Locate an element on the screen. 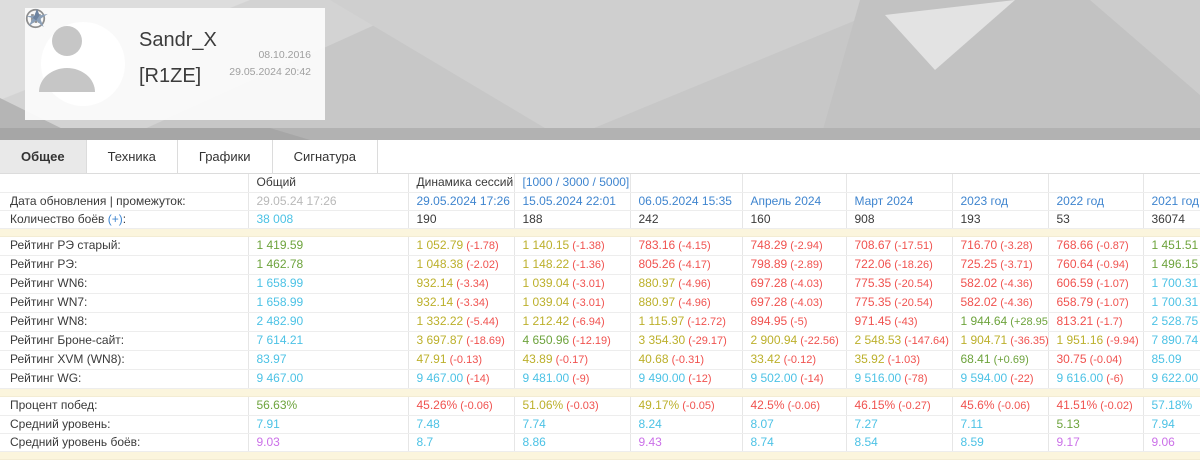 The width and height of the screenshot is (1200, 460). stat-cell: 2021 год is located at coordinates (1171, 201).